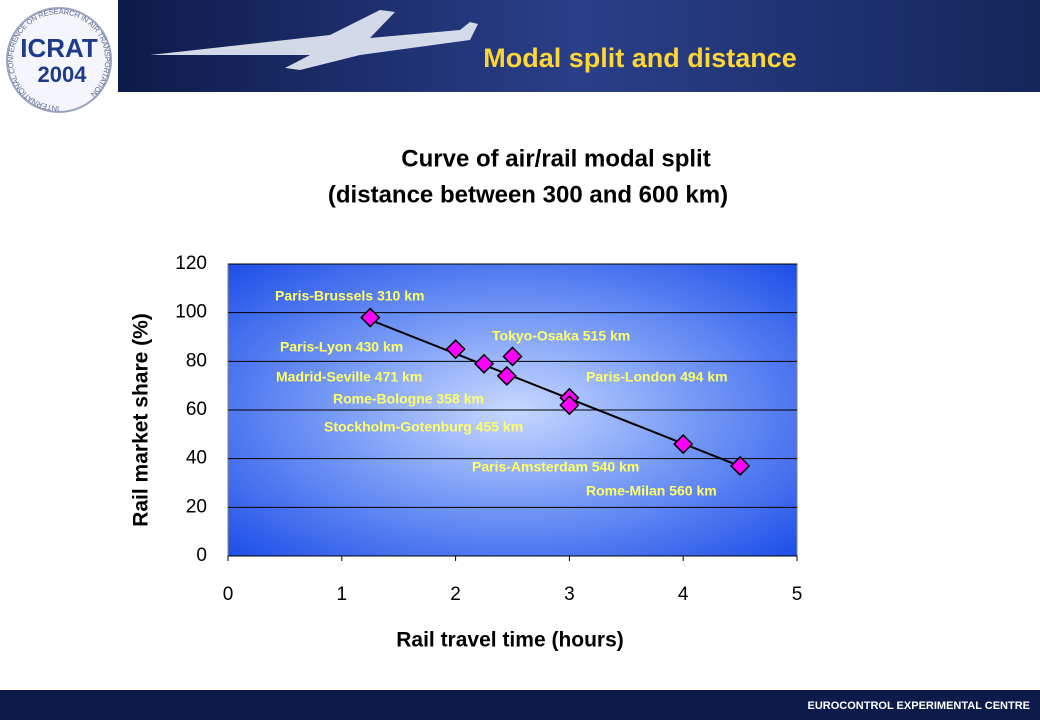 This screenshot has height=720, width=1040. Describe the element at coordinates (683, 594) in the screenshot. I see `x-tick-label: 4` at that location.